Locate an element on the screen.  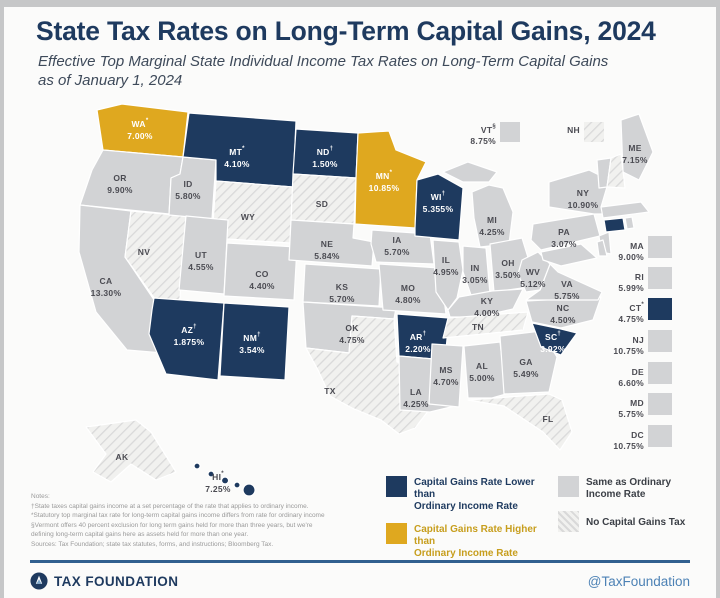
state-label-sc: SC† is located at coordinates (553, 336).